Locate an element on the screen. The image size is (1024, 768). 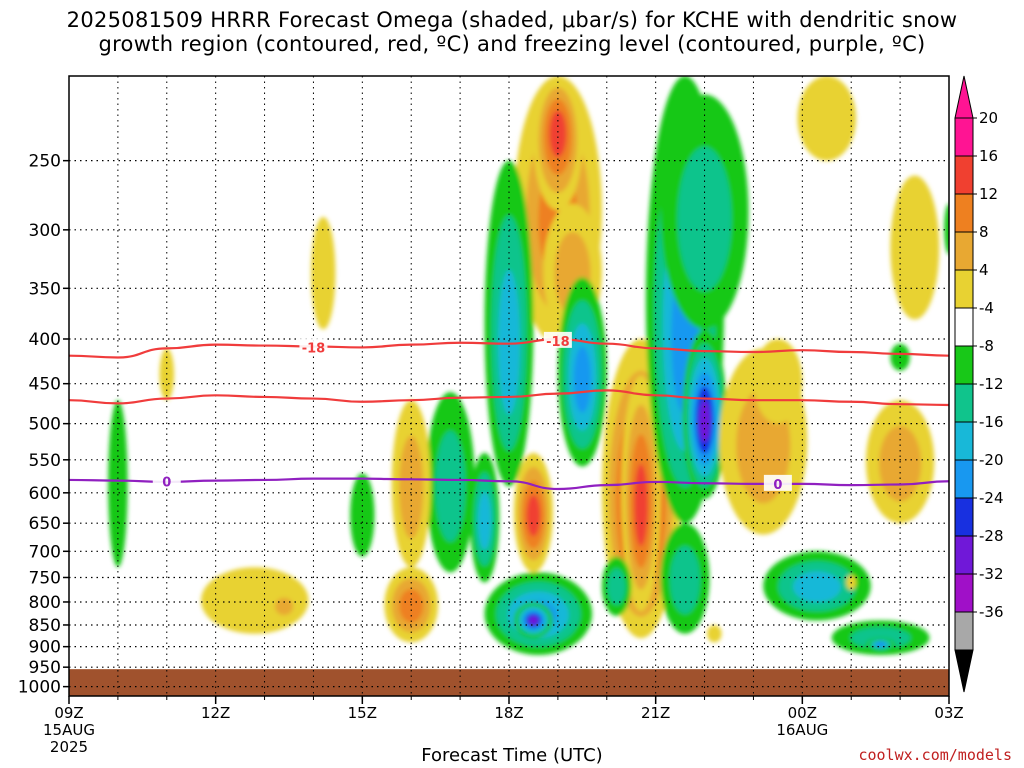
y-tick-label: 650 is located at coordinates (45, 524).